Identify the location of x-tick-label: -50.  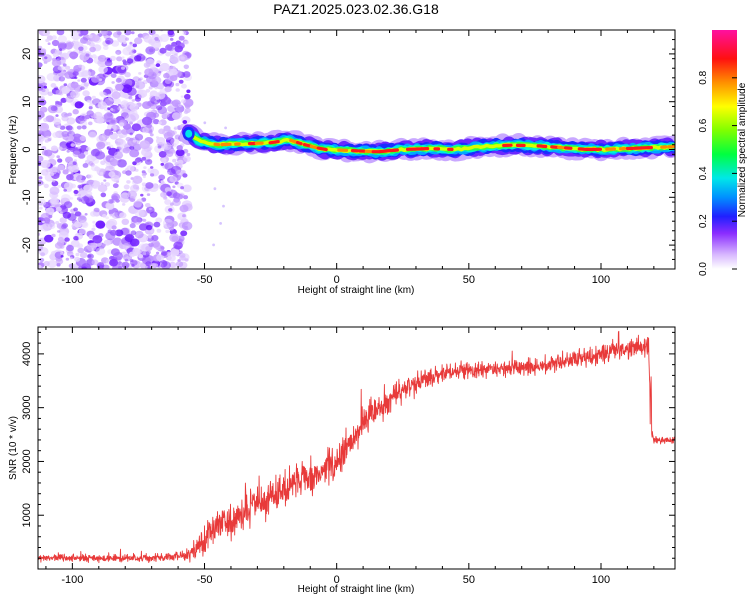
(205, 280).